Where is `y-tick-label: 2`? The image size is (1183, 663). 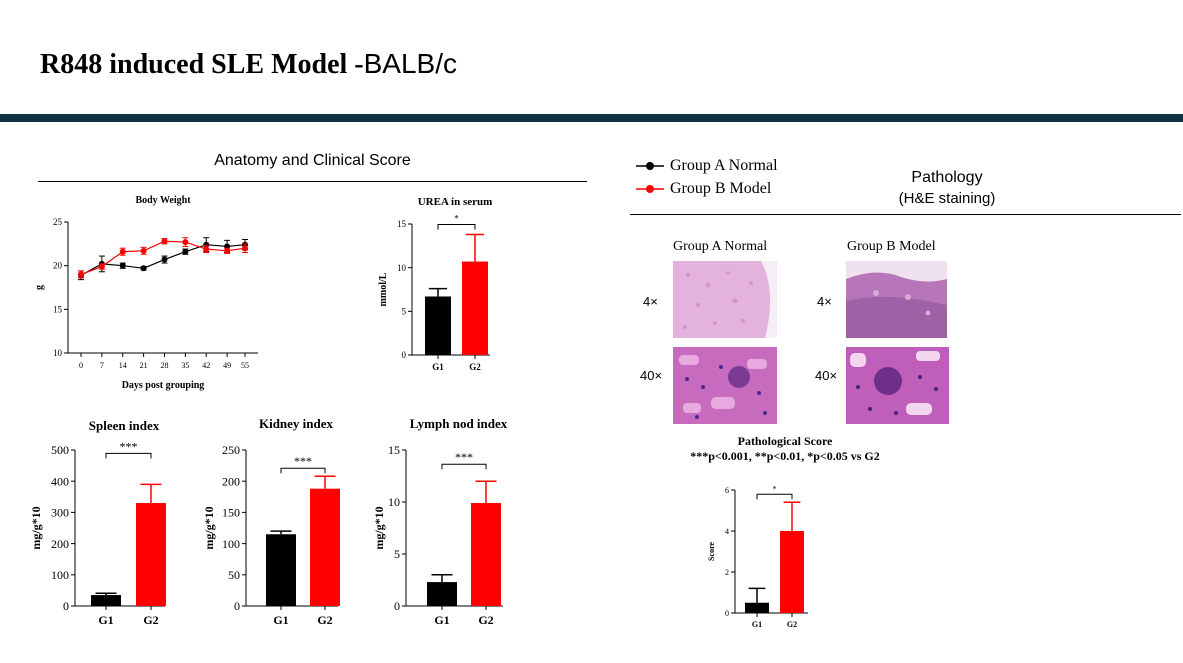
y-tick-label: 2 is located at coordinates (727, 572).